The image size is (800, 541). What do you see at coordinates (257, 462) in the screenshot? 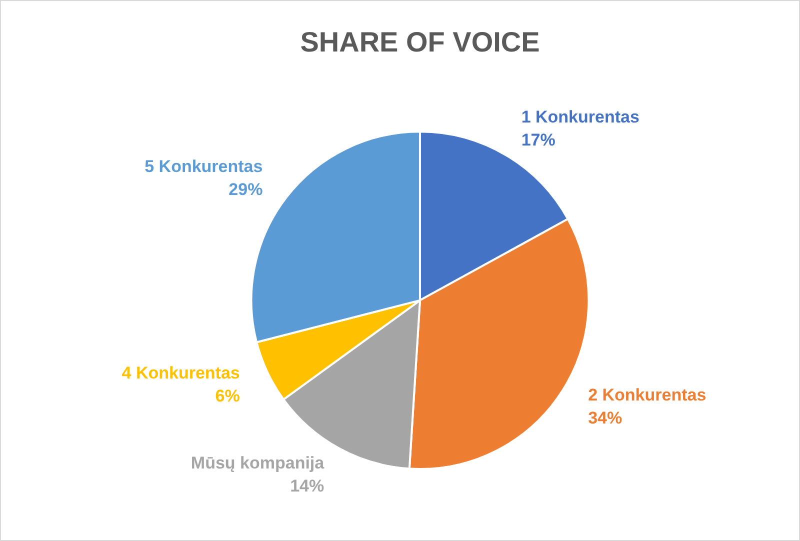
I see `slice-label: Mūsų kompanija` at bounding box center [257, 462].